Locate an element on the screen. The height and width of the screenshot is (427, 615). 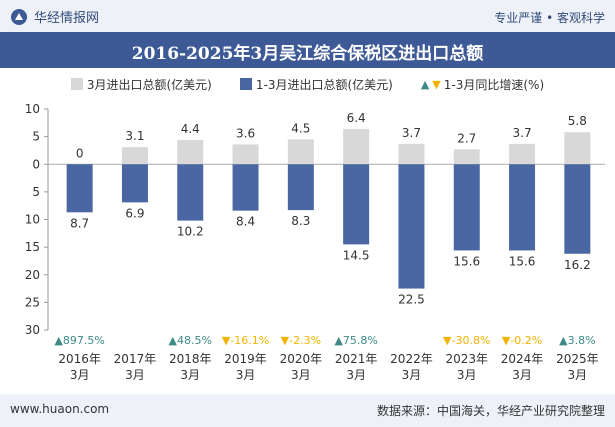
data-label-march: 4.5 is located at coordinates (300, 128).